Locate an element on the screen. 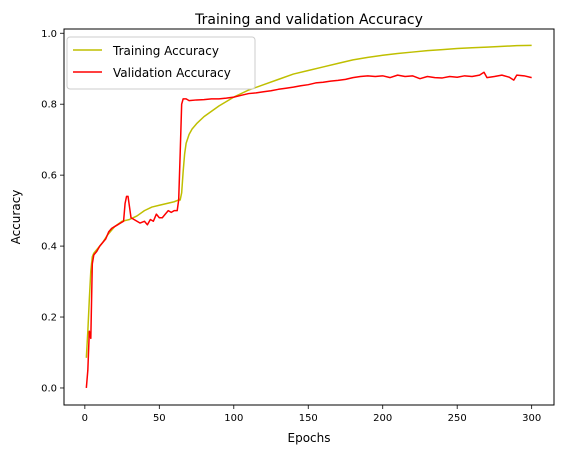  chart-title: Training and validation Accuracy is located at coordinates (308, 20).